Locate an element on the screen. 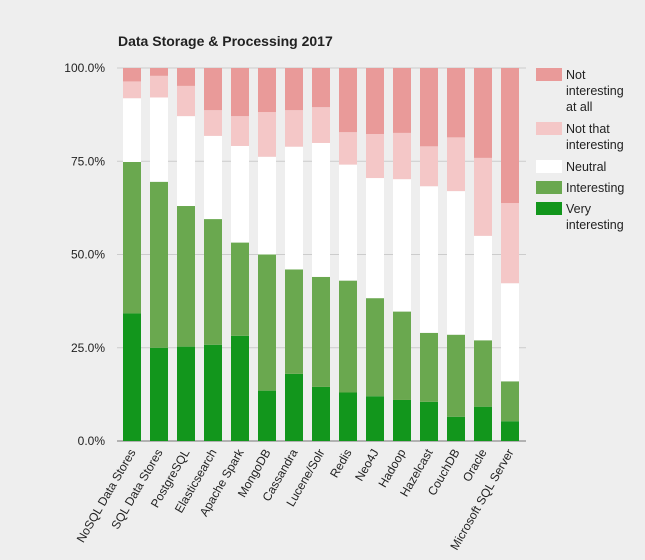 The height and width of the screenshot is (560, 645). legend-label: Not is located at coordinates (576, 75).